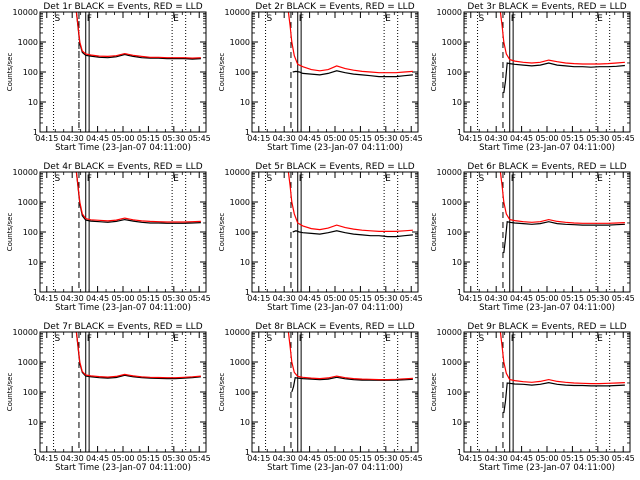 This screenshot has width=640, height=480. Describe the element at coordinates (546, 7) in the screenshot. I see `chart-title: Det 3r BLACK = Events, RED = LLD` at that location.